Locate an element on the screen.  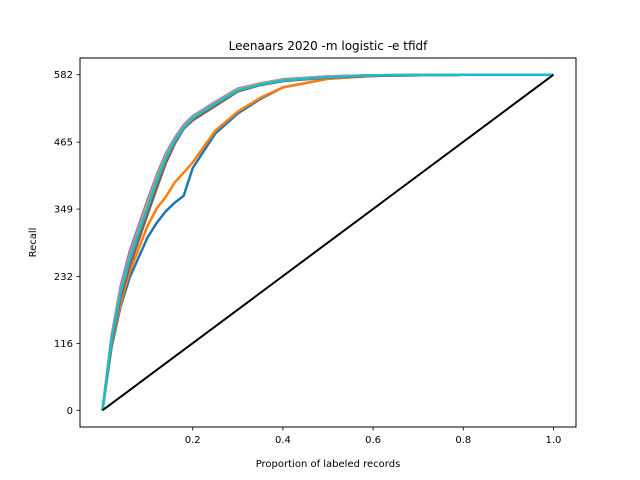
y-tick-label: 465 is located at coordinates (63, 143).